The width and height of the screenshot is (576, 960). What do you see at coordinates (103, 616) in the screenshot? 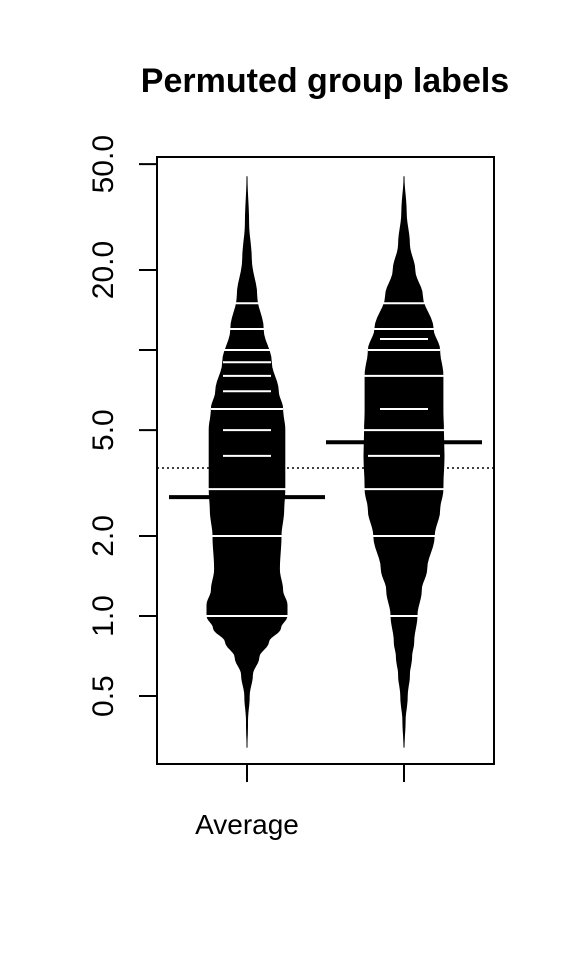
I see `y-tick-label: 1.0` at bounding box center [103, 616].